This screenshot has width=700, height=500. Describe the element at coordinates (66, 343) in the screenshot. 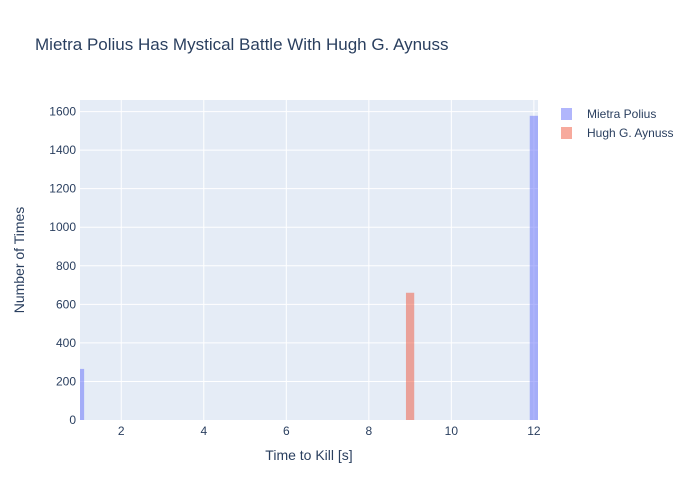

I see `y-tick-label: 400` at that location.